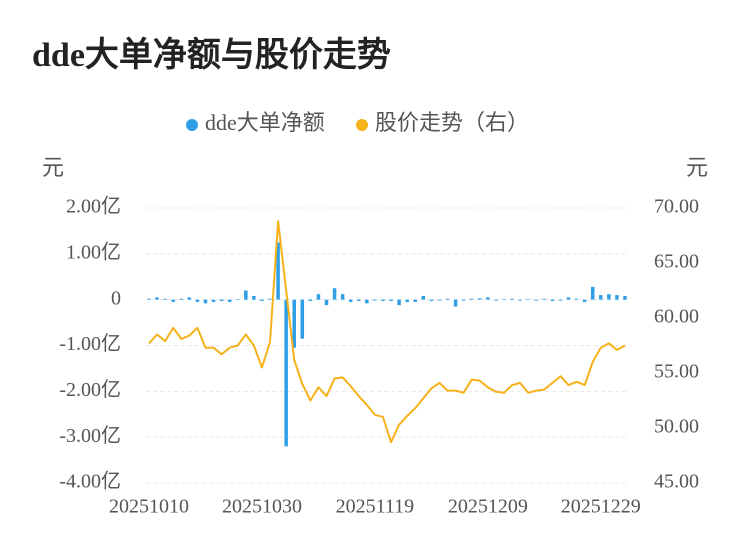 This screenshot has height=558, width=750. I want to click on y2-tick-label: 65.00, so click(676, 262).